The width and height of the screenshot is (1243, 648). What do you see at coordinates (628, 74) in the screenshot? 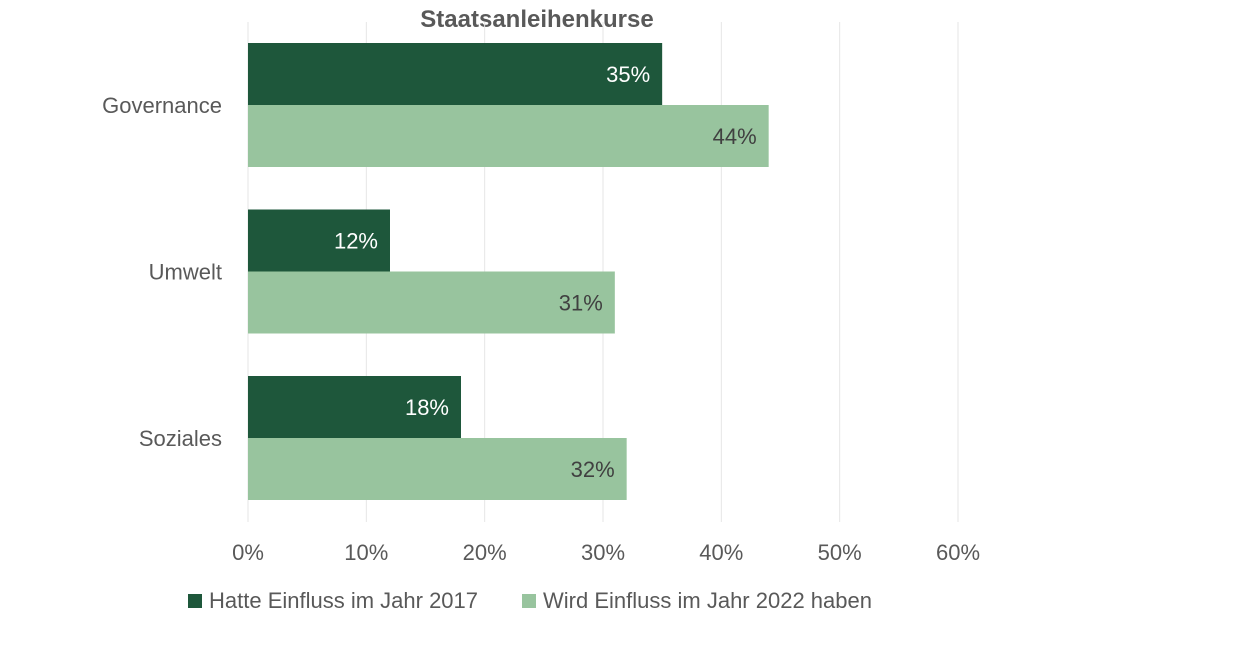
I see `data-label: 35%` at bounding box center [628, 74].